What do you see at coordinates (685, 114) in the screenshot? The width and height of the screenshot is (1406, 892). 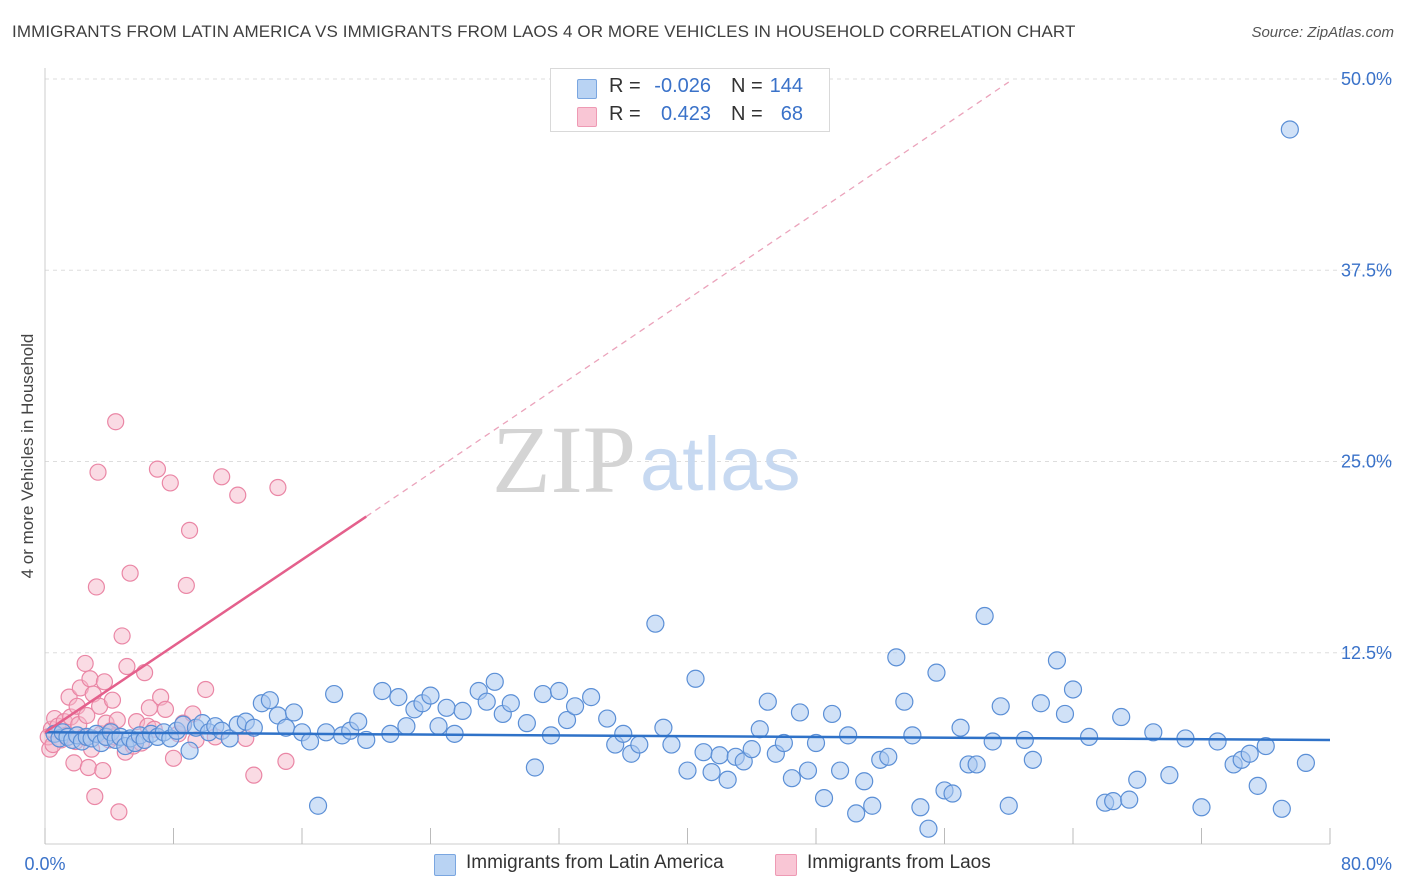 I see `legend-r-value: 0.423` at bounding box center [685, 114].